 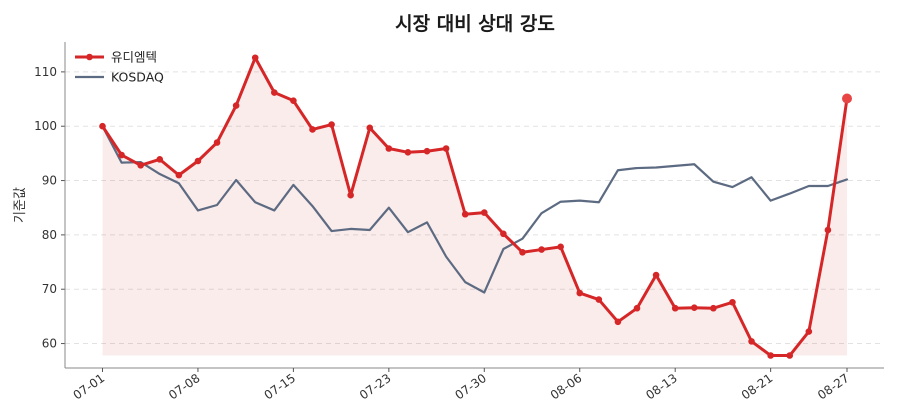 I want to click on legend-label-udmtek: 유디엠텍, so click(x=134, y=57).